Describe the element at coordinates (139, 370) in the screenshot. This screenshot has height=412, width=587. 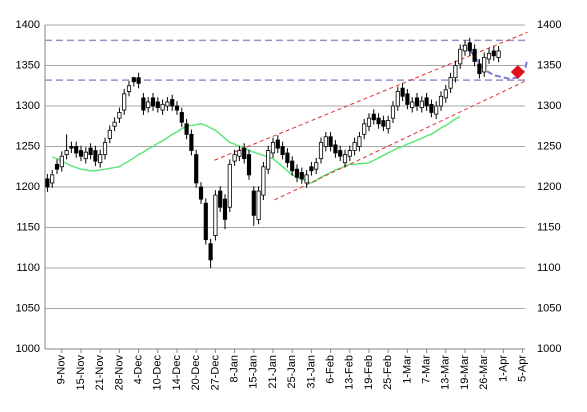
I see `x-tick-label: 4-Dec` at that location.